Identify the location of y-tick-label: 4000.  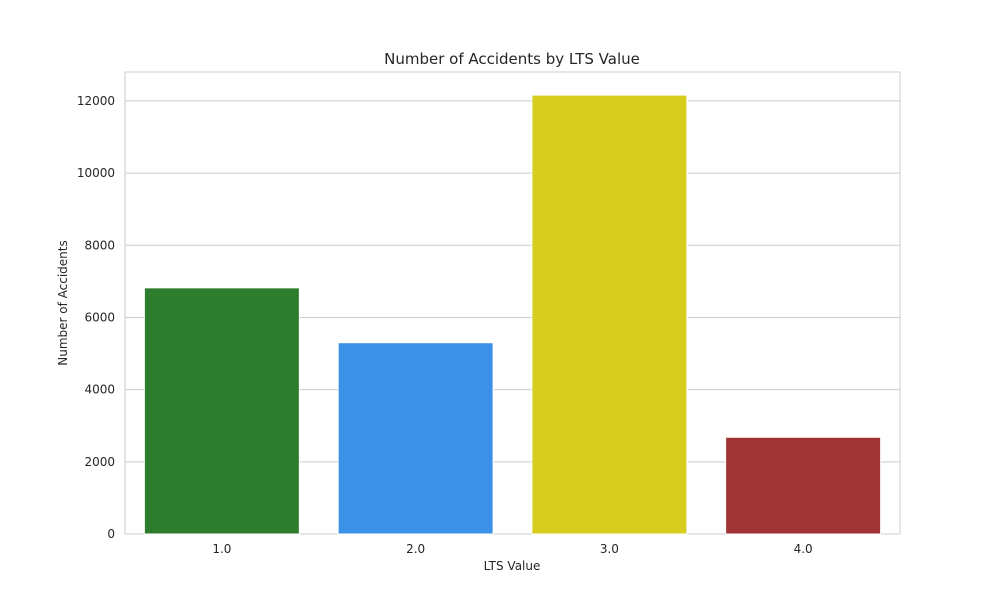
(99, 390).